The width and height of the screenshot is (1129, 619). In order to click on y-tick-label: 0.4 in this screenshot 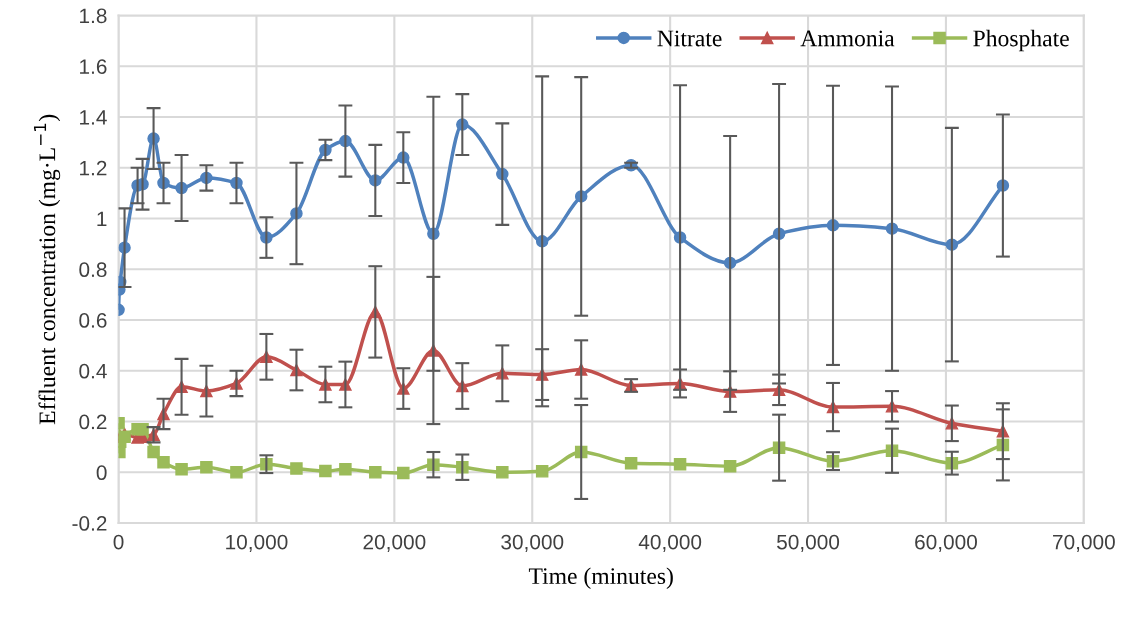, I will do `click(93, 371)`.